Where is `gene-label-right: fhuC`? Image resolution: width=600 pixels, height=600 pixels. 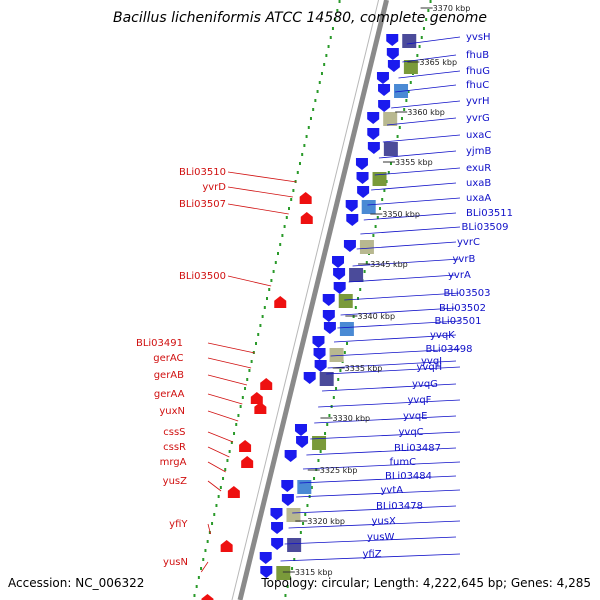 gene-label-right: fhuC is located at coordinates (477, 85).